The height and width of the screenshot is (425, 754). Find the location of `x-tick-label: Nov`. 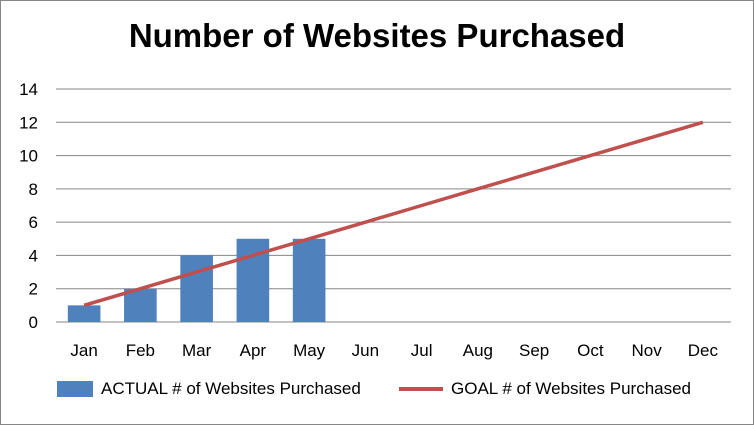

x-tick-label: Nov is located at coordinates (647, 350).